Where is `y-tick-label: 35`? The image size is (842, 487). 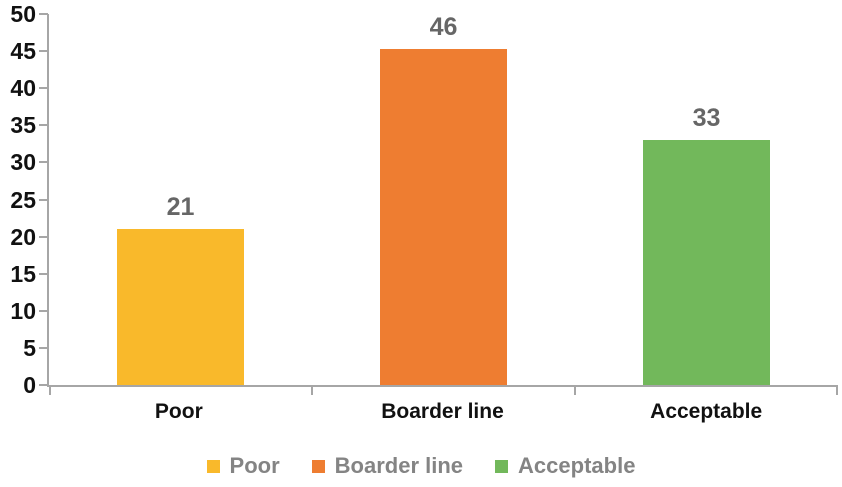 y-tick-label: 35 is located at coordinates (23, 125).